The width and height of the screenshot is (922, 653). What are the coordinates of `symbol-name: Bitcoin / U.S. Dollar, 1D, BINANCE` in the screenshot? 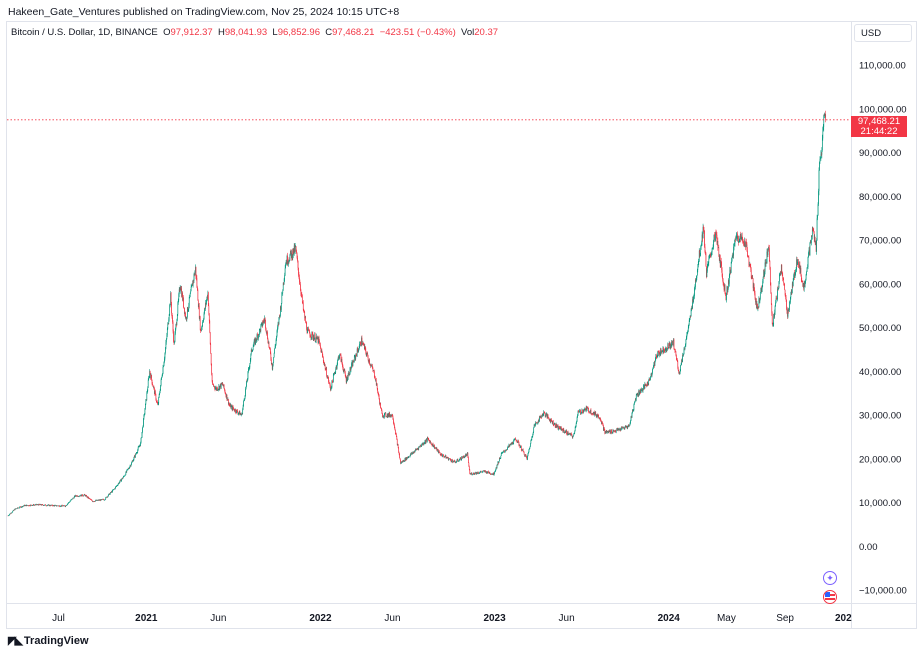 It's located at (84, 32).